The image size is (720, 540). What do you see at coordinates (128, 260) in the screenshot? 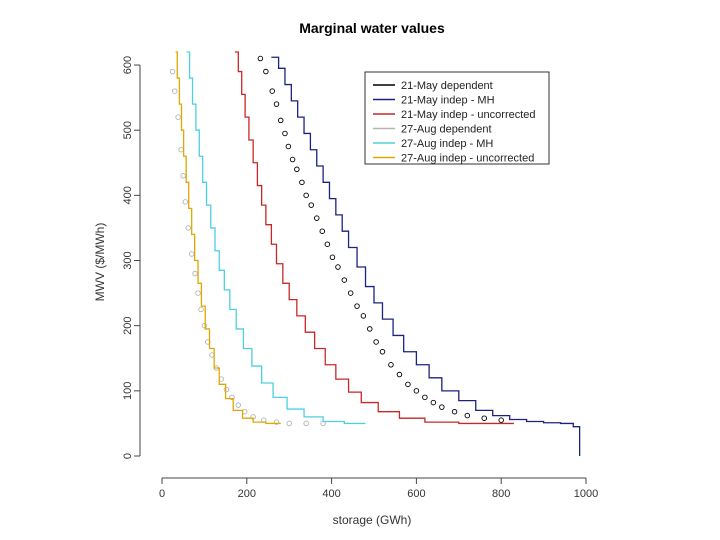
I see `y-tick-label: 300` at bounding box center [128, 260].